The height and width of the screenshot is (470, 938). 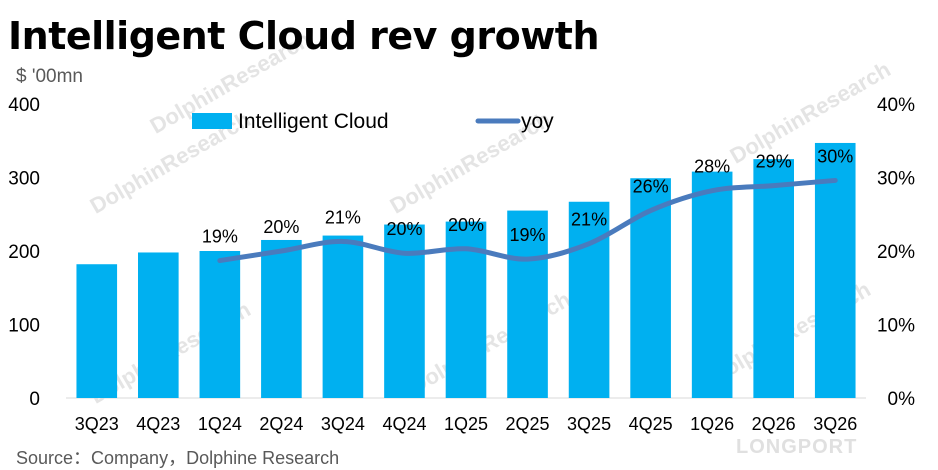 I want to click on yoy-data-label: 30%, so click(x=835, y=156).